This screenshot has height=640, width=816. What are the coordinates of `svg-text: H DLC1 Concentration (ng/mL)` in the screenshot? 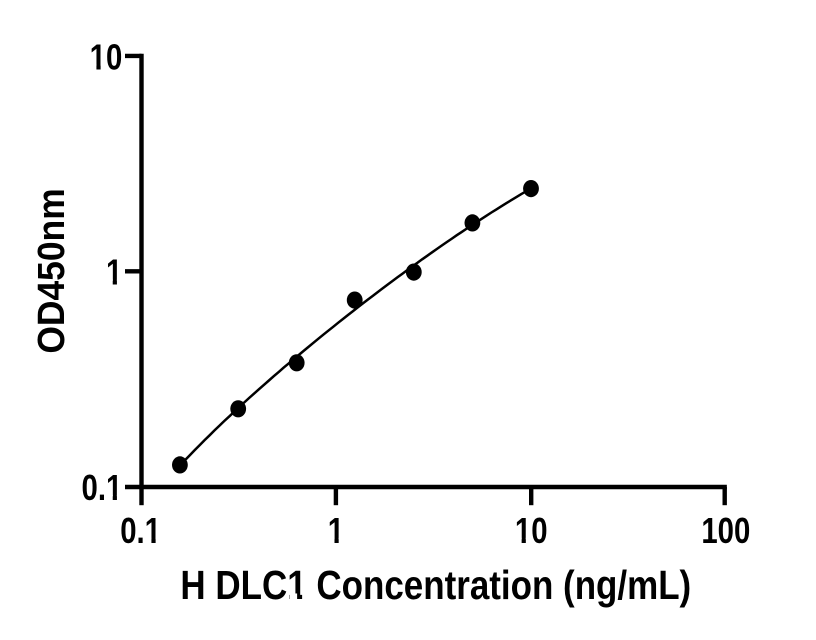 It's located at (435, 586).